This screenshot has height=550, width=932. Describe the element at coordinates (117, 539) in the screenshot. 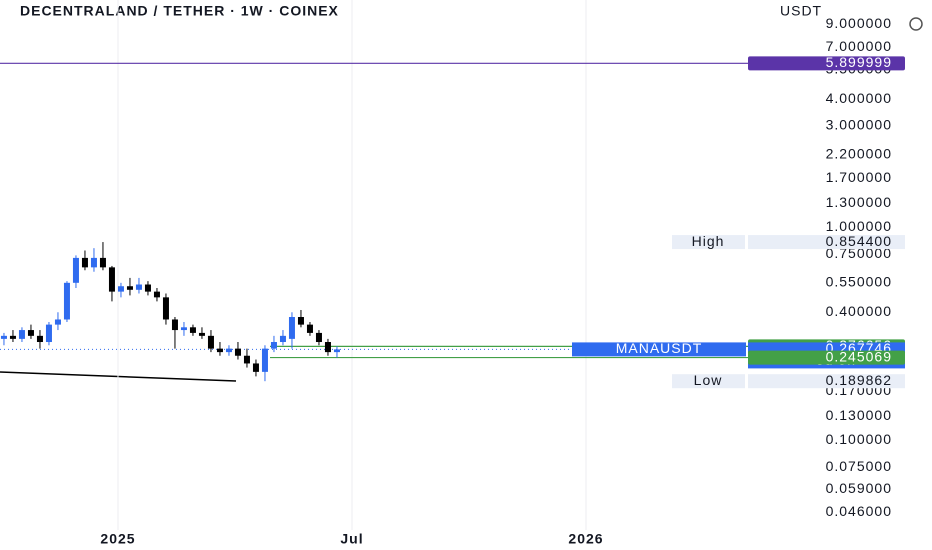

I see `x-tick-label: 2025` at that location.